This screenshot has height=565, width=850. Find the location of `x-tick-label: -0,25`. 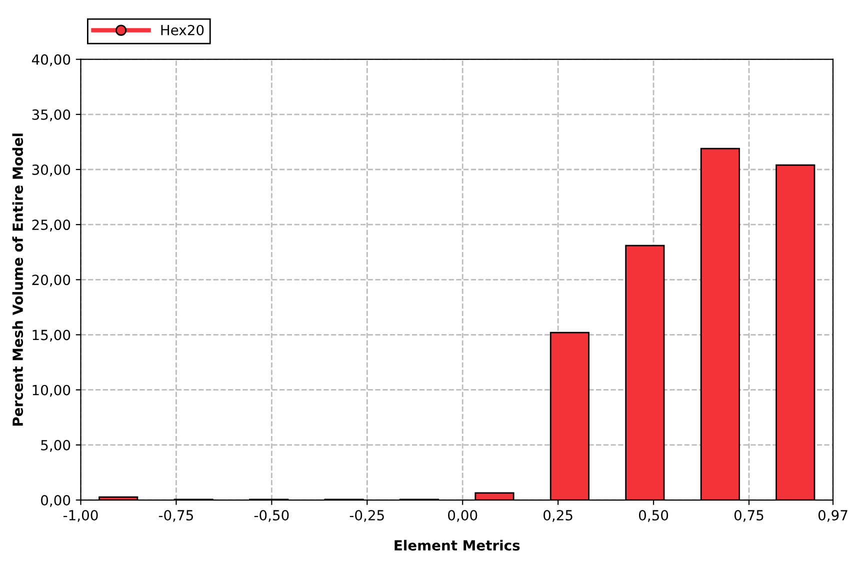

x-tick-label: -0,25 is located at coordinates (367, 516).